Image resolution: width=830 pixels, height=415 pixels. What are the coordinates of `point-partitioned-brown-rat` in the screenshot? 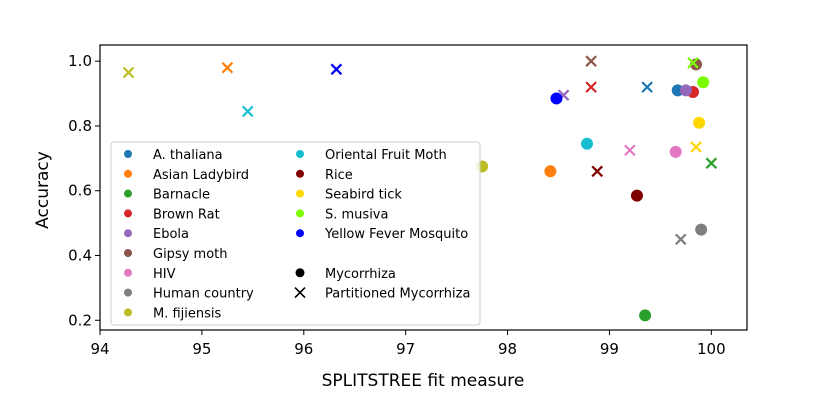 It's located at (591, 87).